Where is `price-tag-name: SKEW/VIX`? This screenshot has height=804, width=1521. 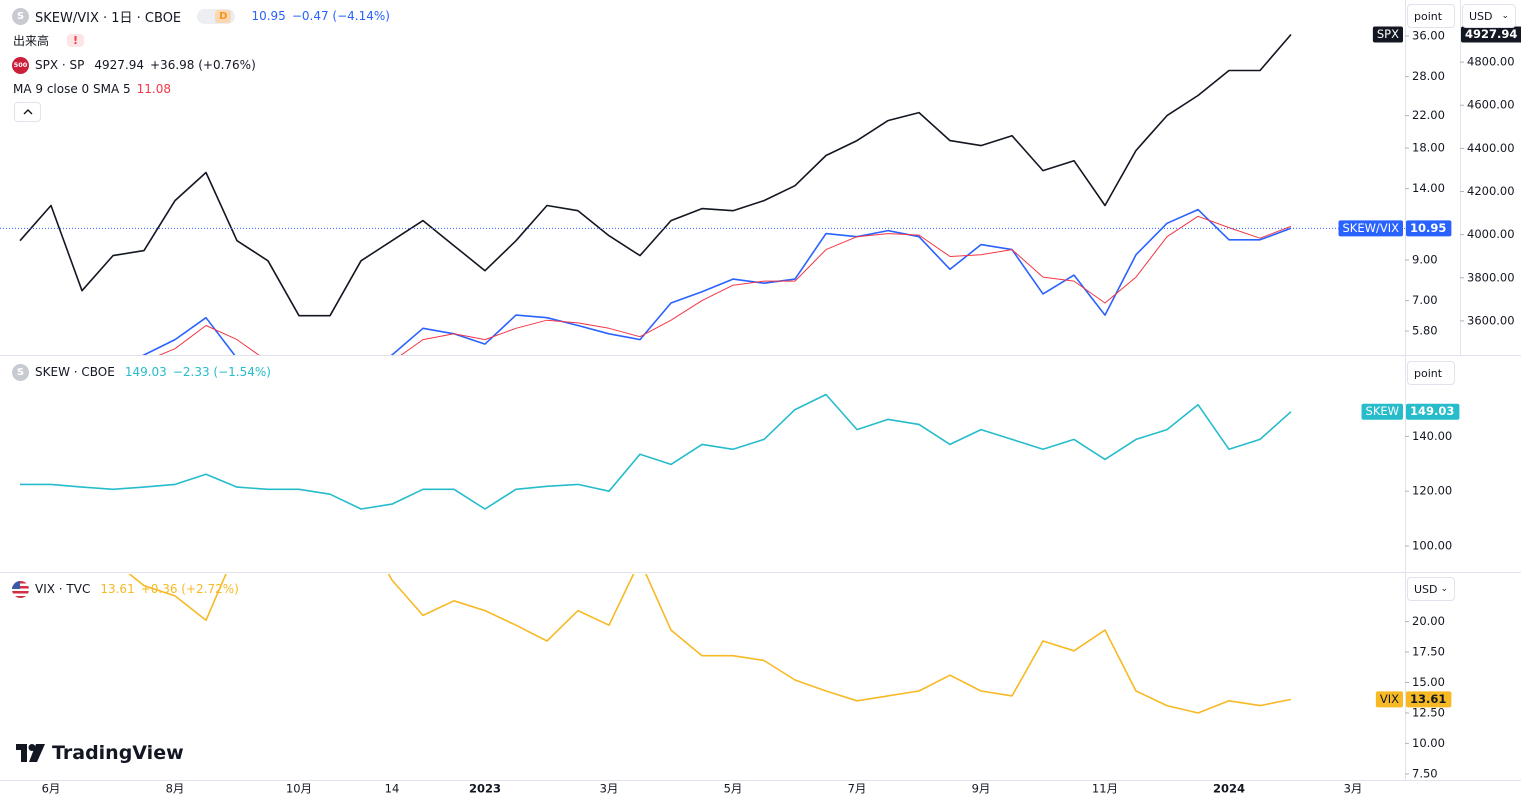 price-tag-name: SKEW/VIX is located at coordinates (1371, 228).